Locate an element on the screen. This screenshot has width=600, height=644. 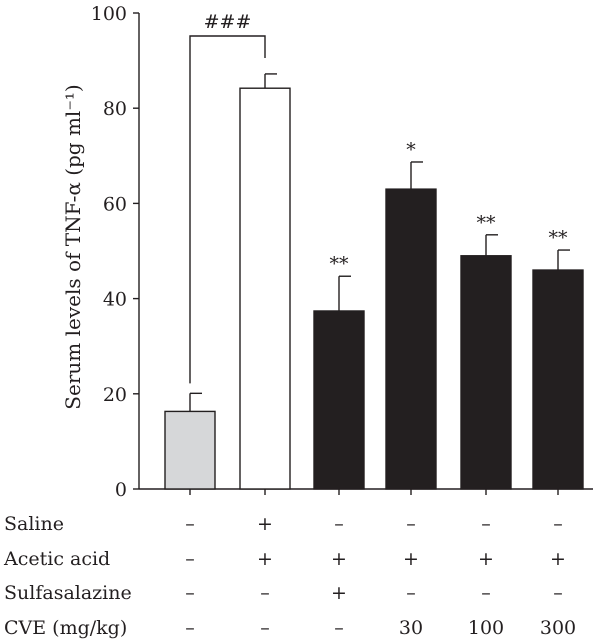
y-tick-label: 60 is located at coordinates (115, 204).